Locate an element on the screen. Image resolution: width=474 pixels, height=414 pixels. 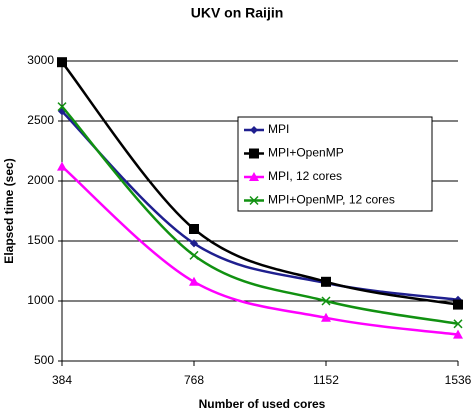
legend-label: MPI+OpenMP is located at coordinates (306, 153).